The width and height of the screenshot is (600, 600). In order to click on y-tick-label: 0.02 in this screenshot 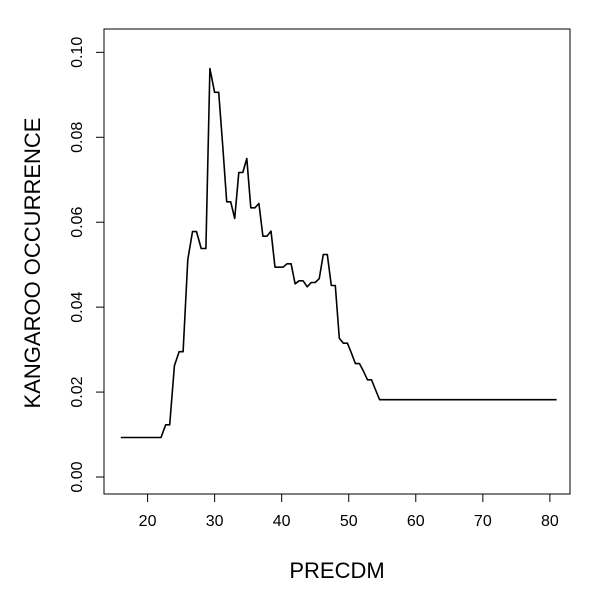, I will do `click(77, 391)`.